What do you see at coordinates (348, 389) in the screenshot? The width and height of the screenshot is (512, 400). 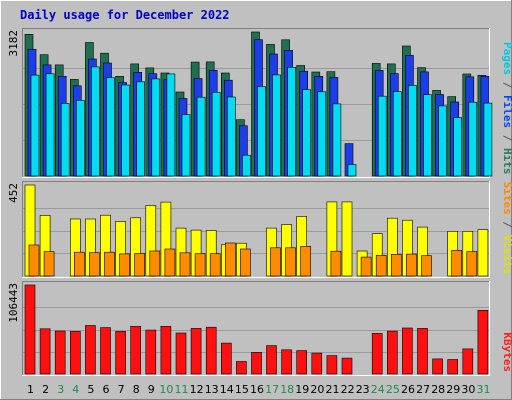 I see `x-label-day-22: 22` at bounding box center [348, 389].